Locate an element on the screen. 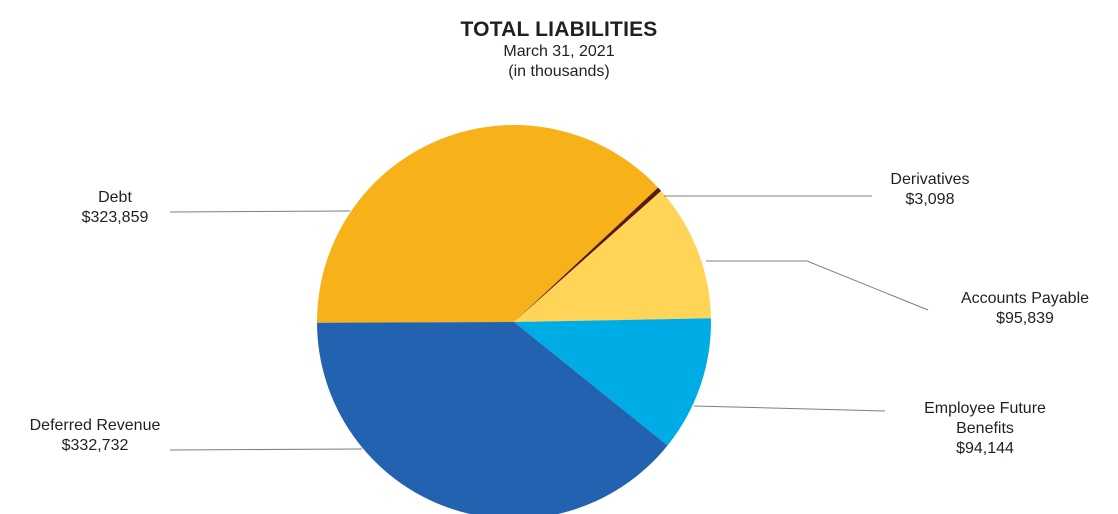  chart-subtitle: March 31, 2021 is located at coordinates (559, 51).